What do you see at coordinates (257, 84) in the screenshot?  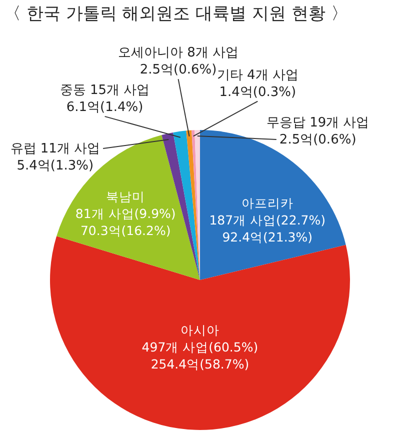 I see `slice-label: 기타 4개 사업 1.4억(0.3%)` at bounding box center [257, 84].